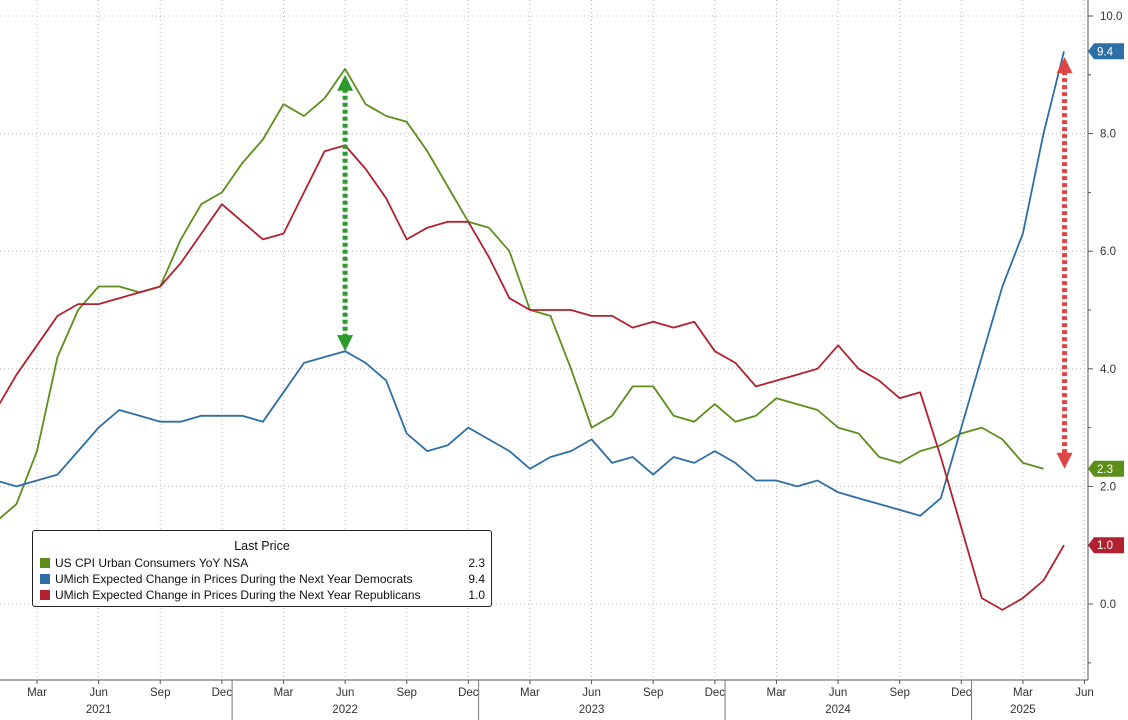 The width and height of the screenshot is (1128, 720). Describe the element at coordinates (1111, 17) in the screenshot. I see `y-tick-label: 10.0` at that location.